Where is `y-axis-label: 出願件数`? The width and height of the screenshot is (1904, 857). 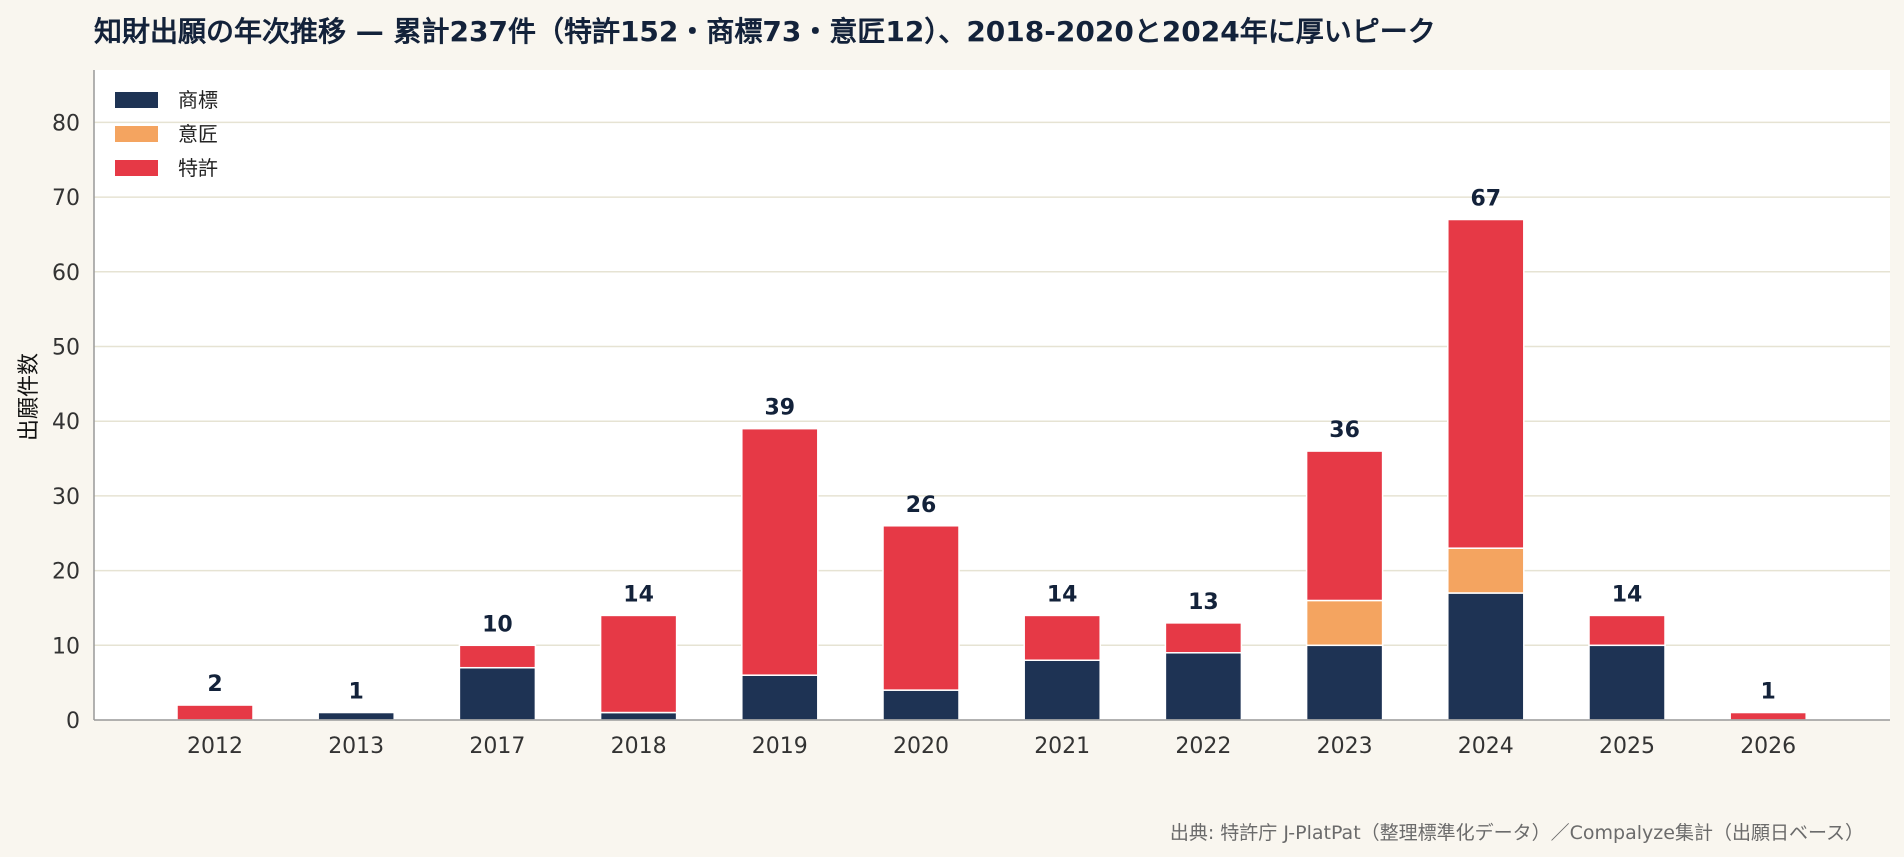 y-axis-label: 出願件数 is located at coordinates (29, 397).